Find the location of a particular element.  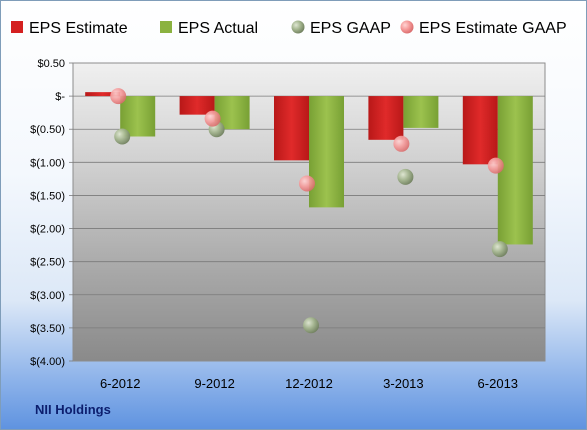

x-category-label: 9-2012 is located at coordinates (214, 383).